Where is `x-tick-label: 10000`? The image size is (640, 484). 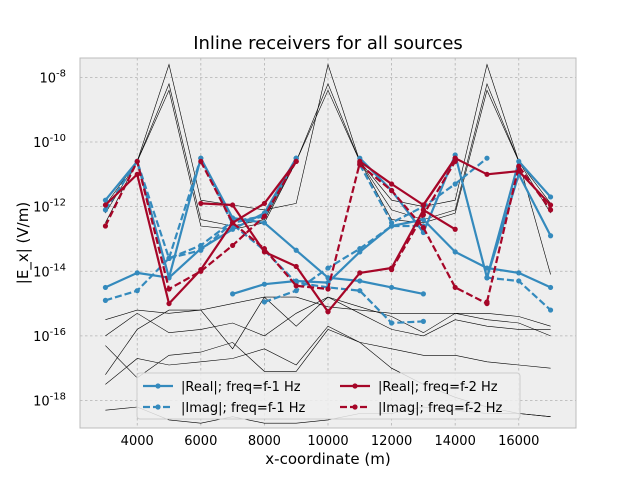
x-tick-label: 10000 is located at coordinates (327, 441).